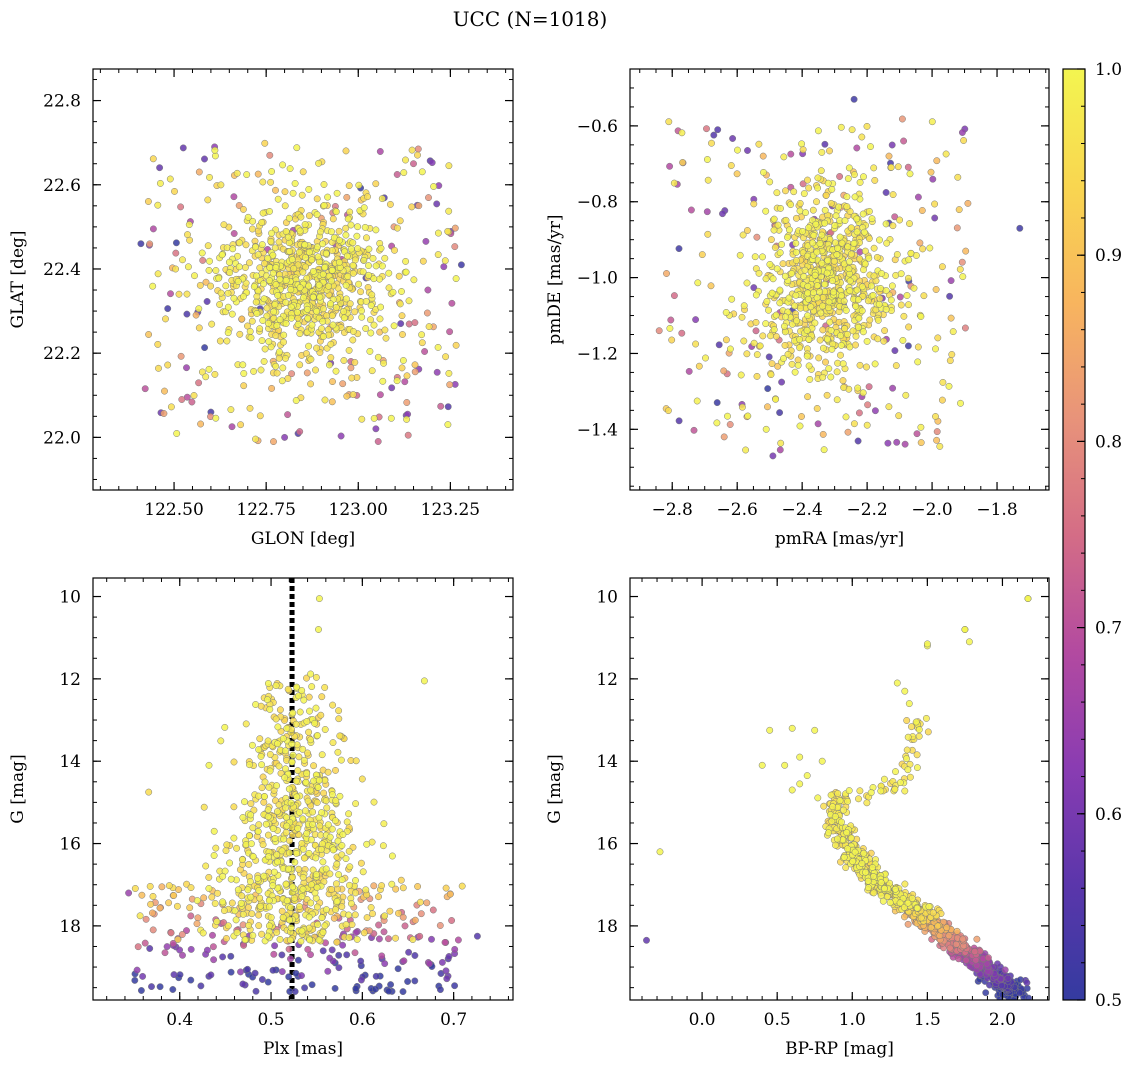 The width and height of the screenshot is (1135, 1073). Describe the element at coordinates (672, 510) in the screenshot. I see `x-tick-label: −2.8` at that location.